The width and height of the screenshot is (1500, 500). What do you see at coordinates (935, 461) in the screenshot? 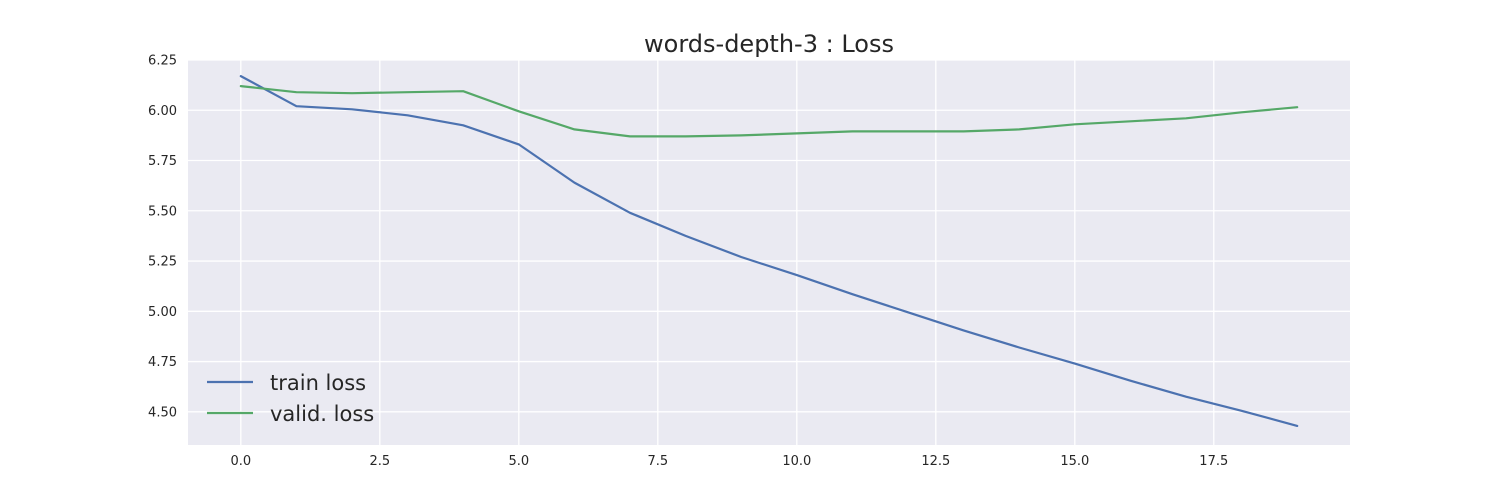
I see `x-tick-label: 12.5` at bounding box center [935, 461].